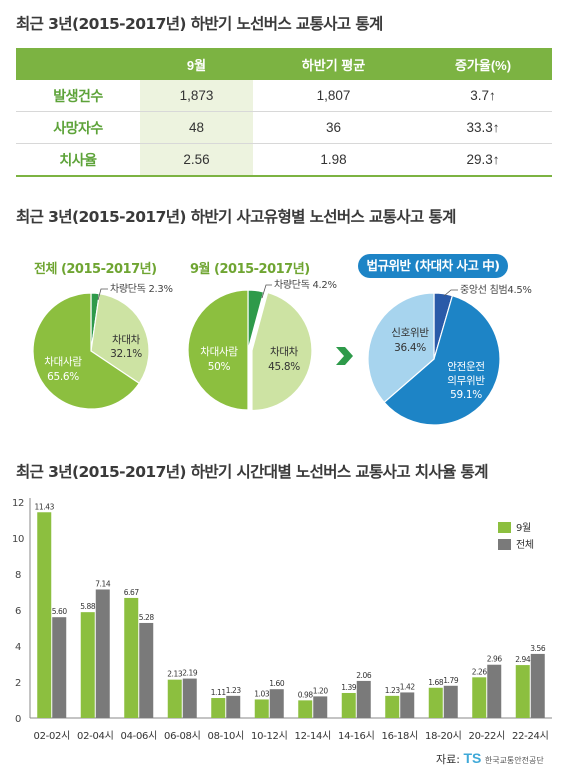 The width and height of the screenshot is (567, 775). I want to click on y-tick-label: 8, so click(18, 575).